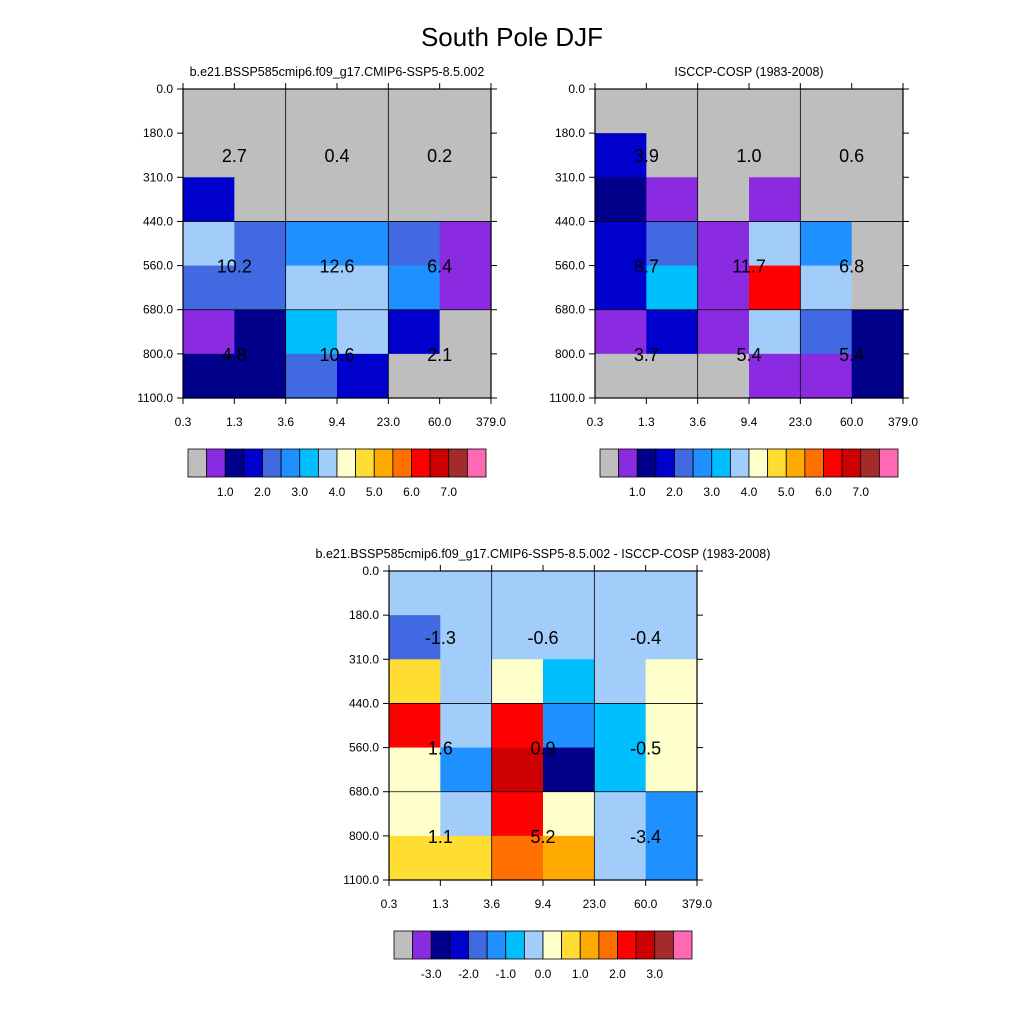  I want to click on box-value-label: -0.4, so click(645, 638).